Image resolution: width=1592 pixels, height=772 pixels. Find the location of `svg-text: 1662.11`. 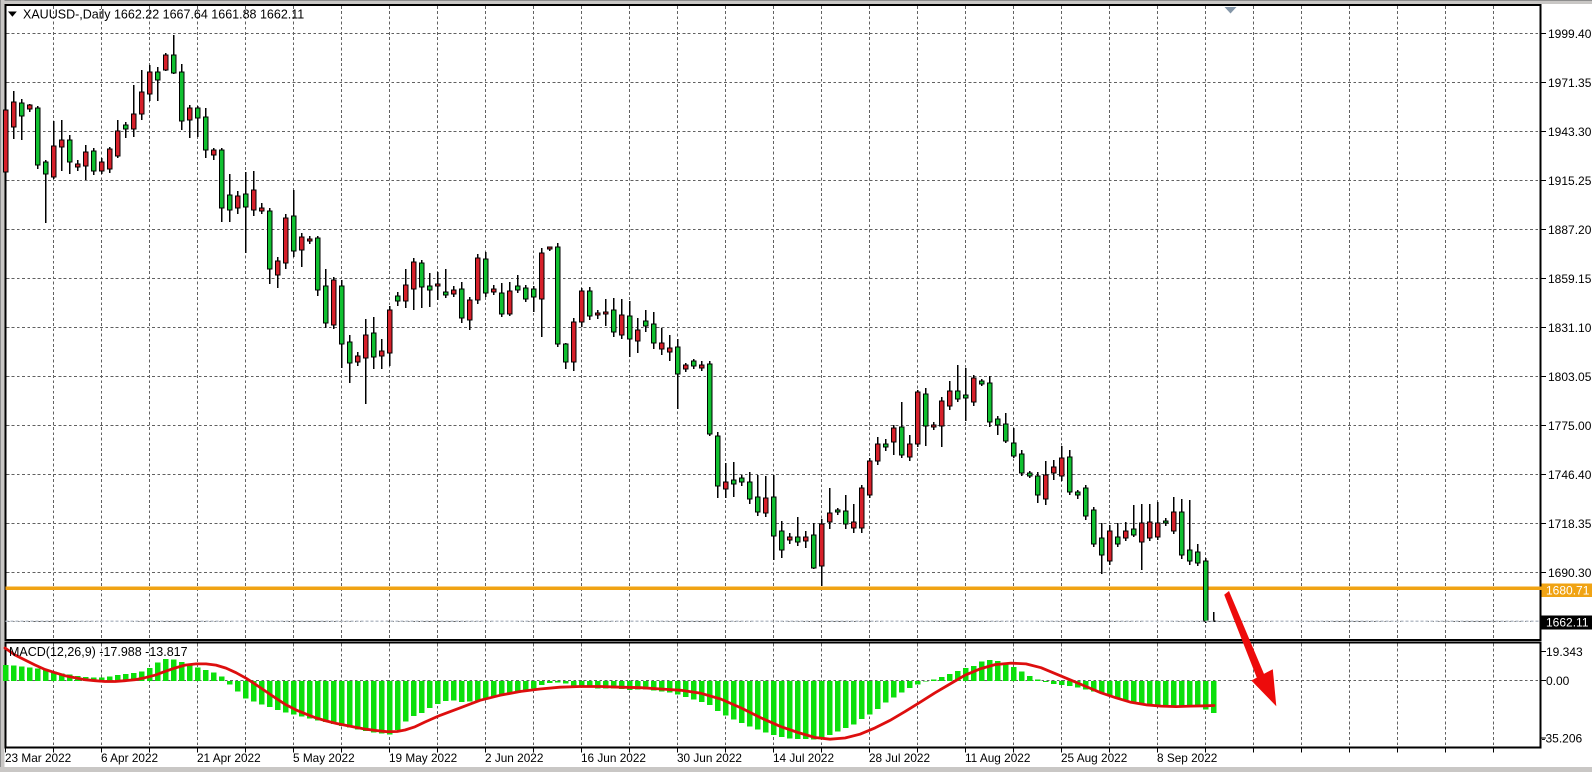

svg-text: 1662.11 is located at coordinates (1567, 623).